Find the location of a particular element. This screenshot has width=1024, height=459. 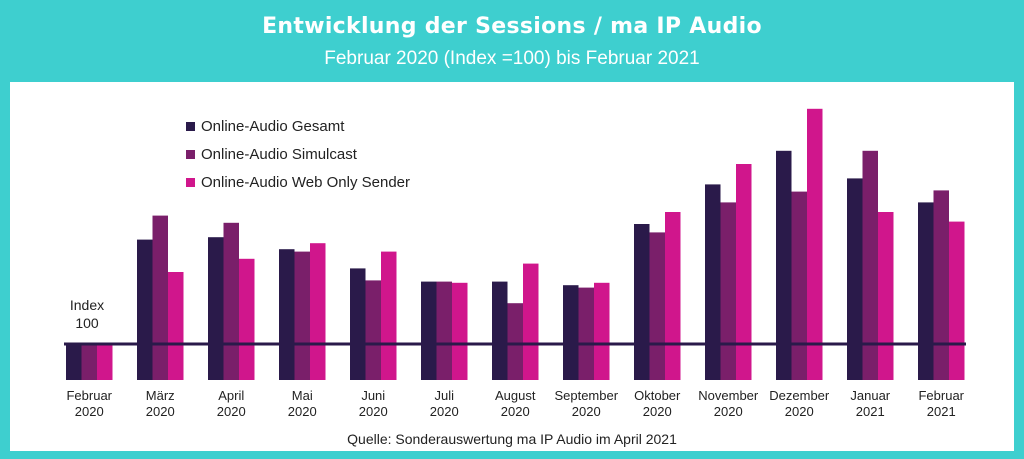

legend-label-simulcast: Online-Audio Simulcast is located at coordinates (279, 154).